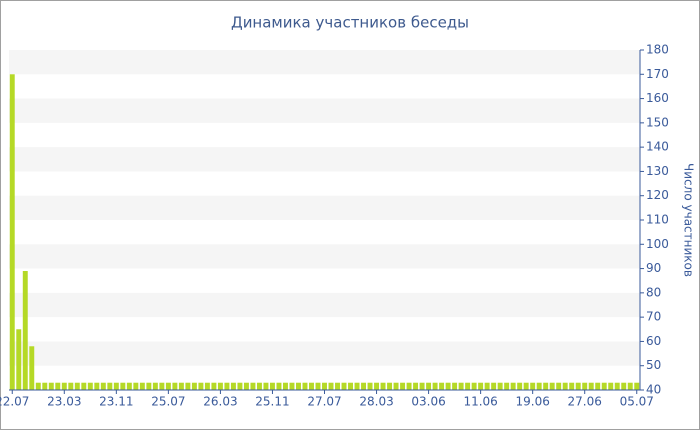  Describe the element at coordinates (653, 390) in the screenshot. I see `y-tick-label: 40` at that location.